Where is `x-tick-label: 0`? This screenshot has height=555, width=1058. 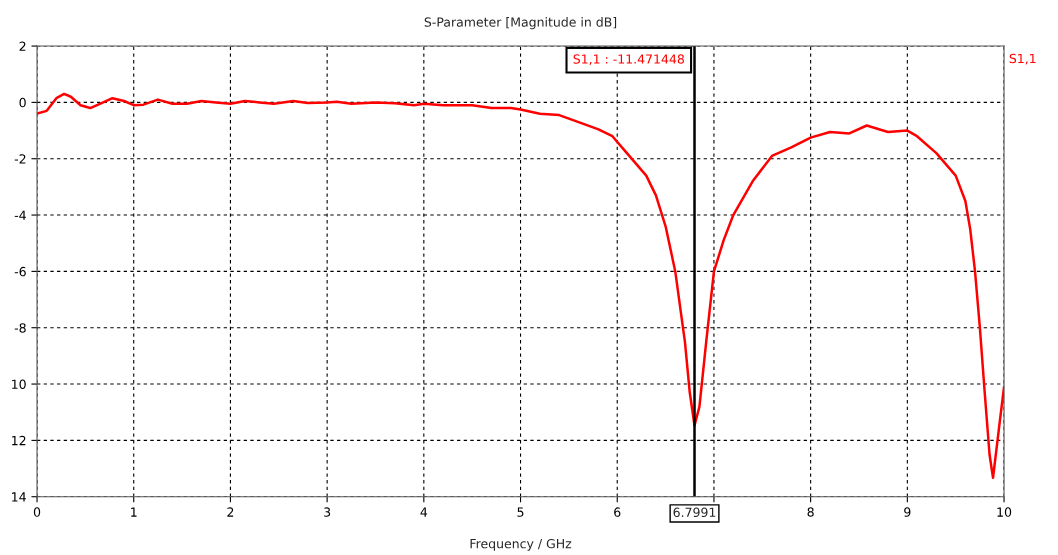
x-tick-label: 0 is located at coordinates (37, 512).